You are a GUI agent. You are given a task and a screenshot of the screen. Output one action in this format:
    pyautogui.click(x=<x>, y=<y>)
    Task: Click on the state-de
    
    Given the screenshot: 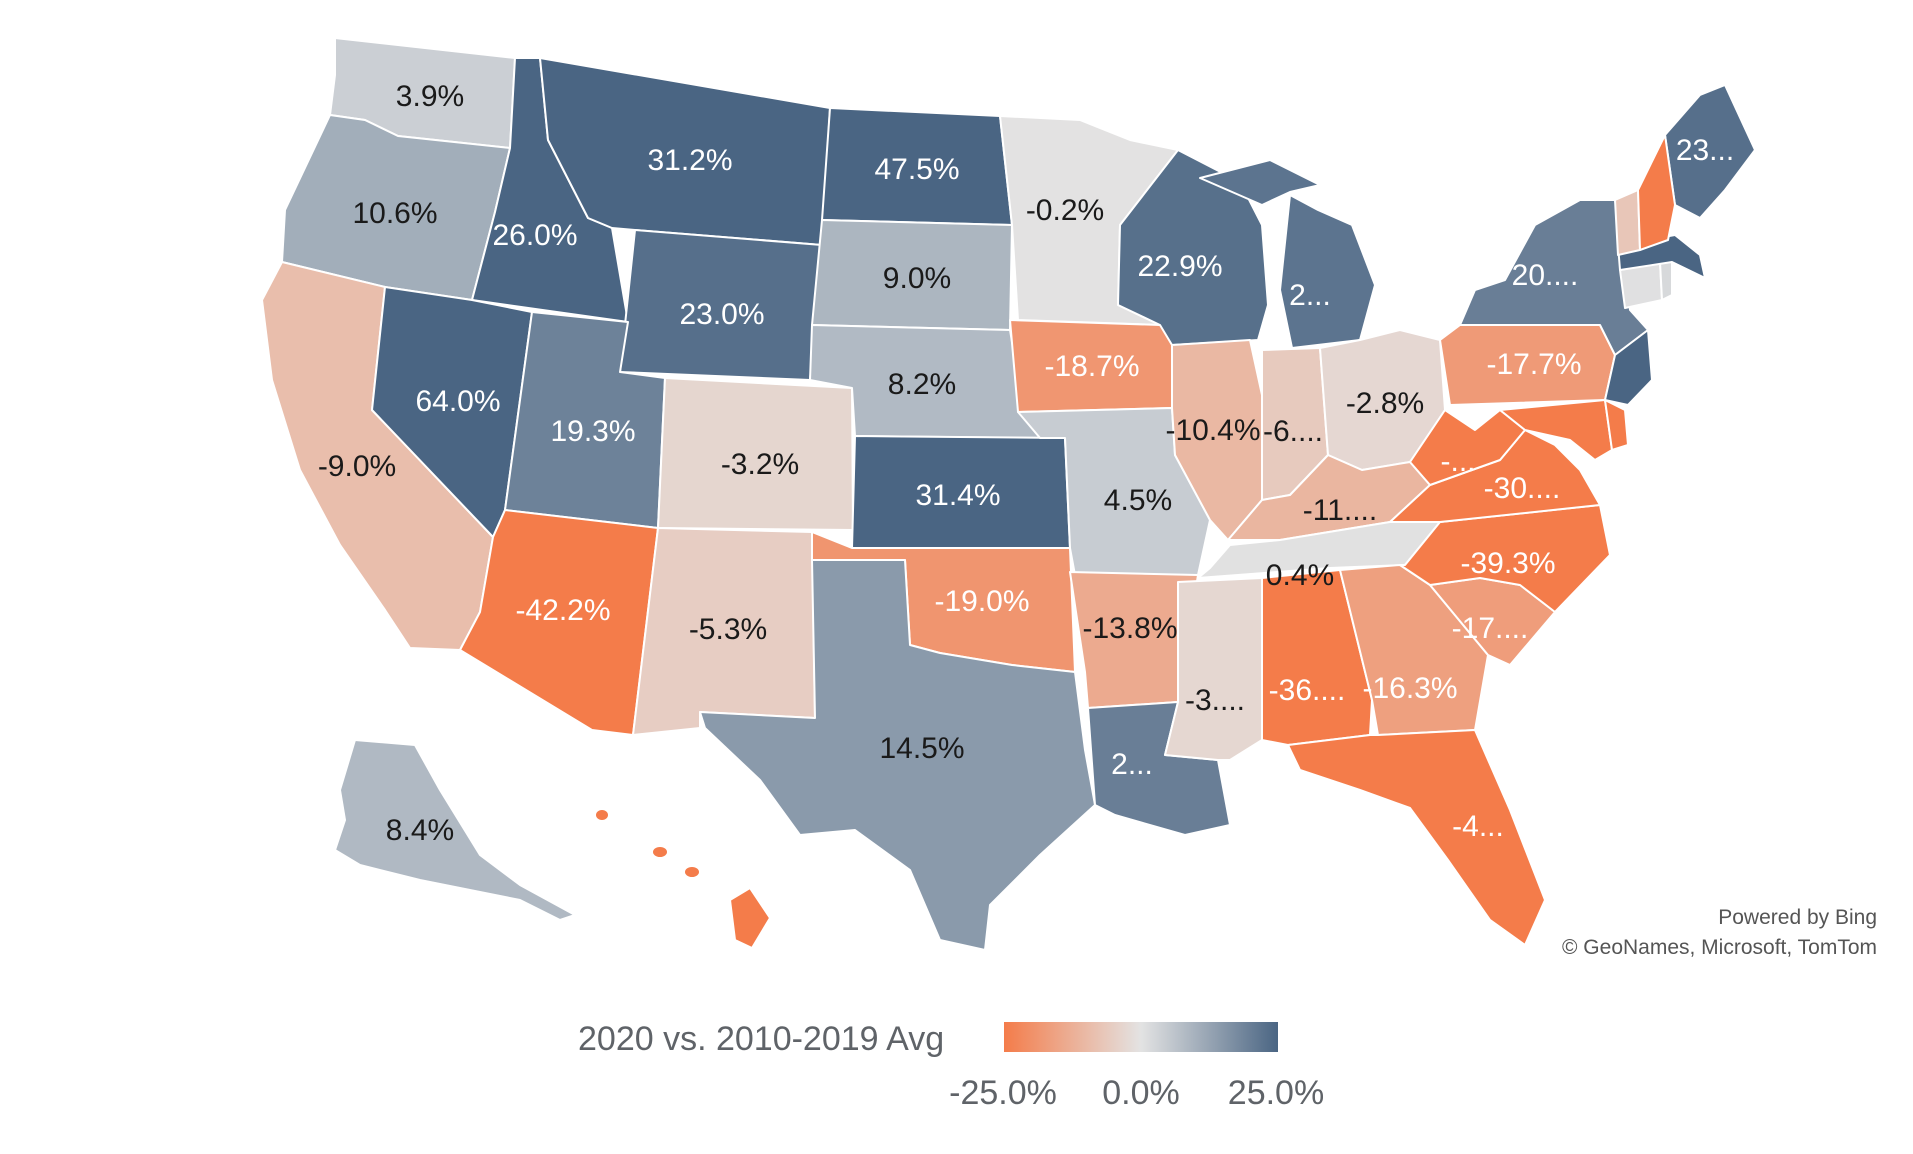 What is the action you would take?
    pyautogui.click(x=1616, y=425)
    